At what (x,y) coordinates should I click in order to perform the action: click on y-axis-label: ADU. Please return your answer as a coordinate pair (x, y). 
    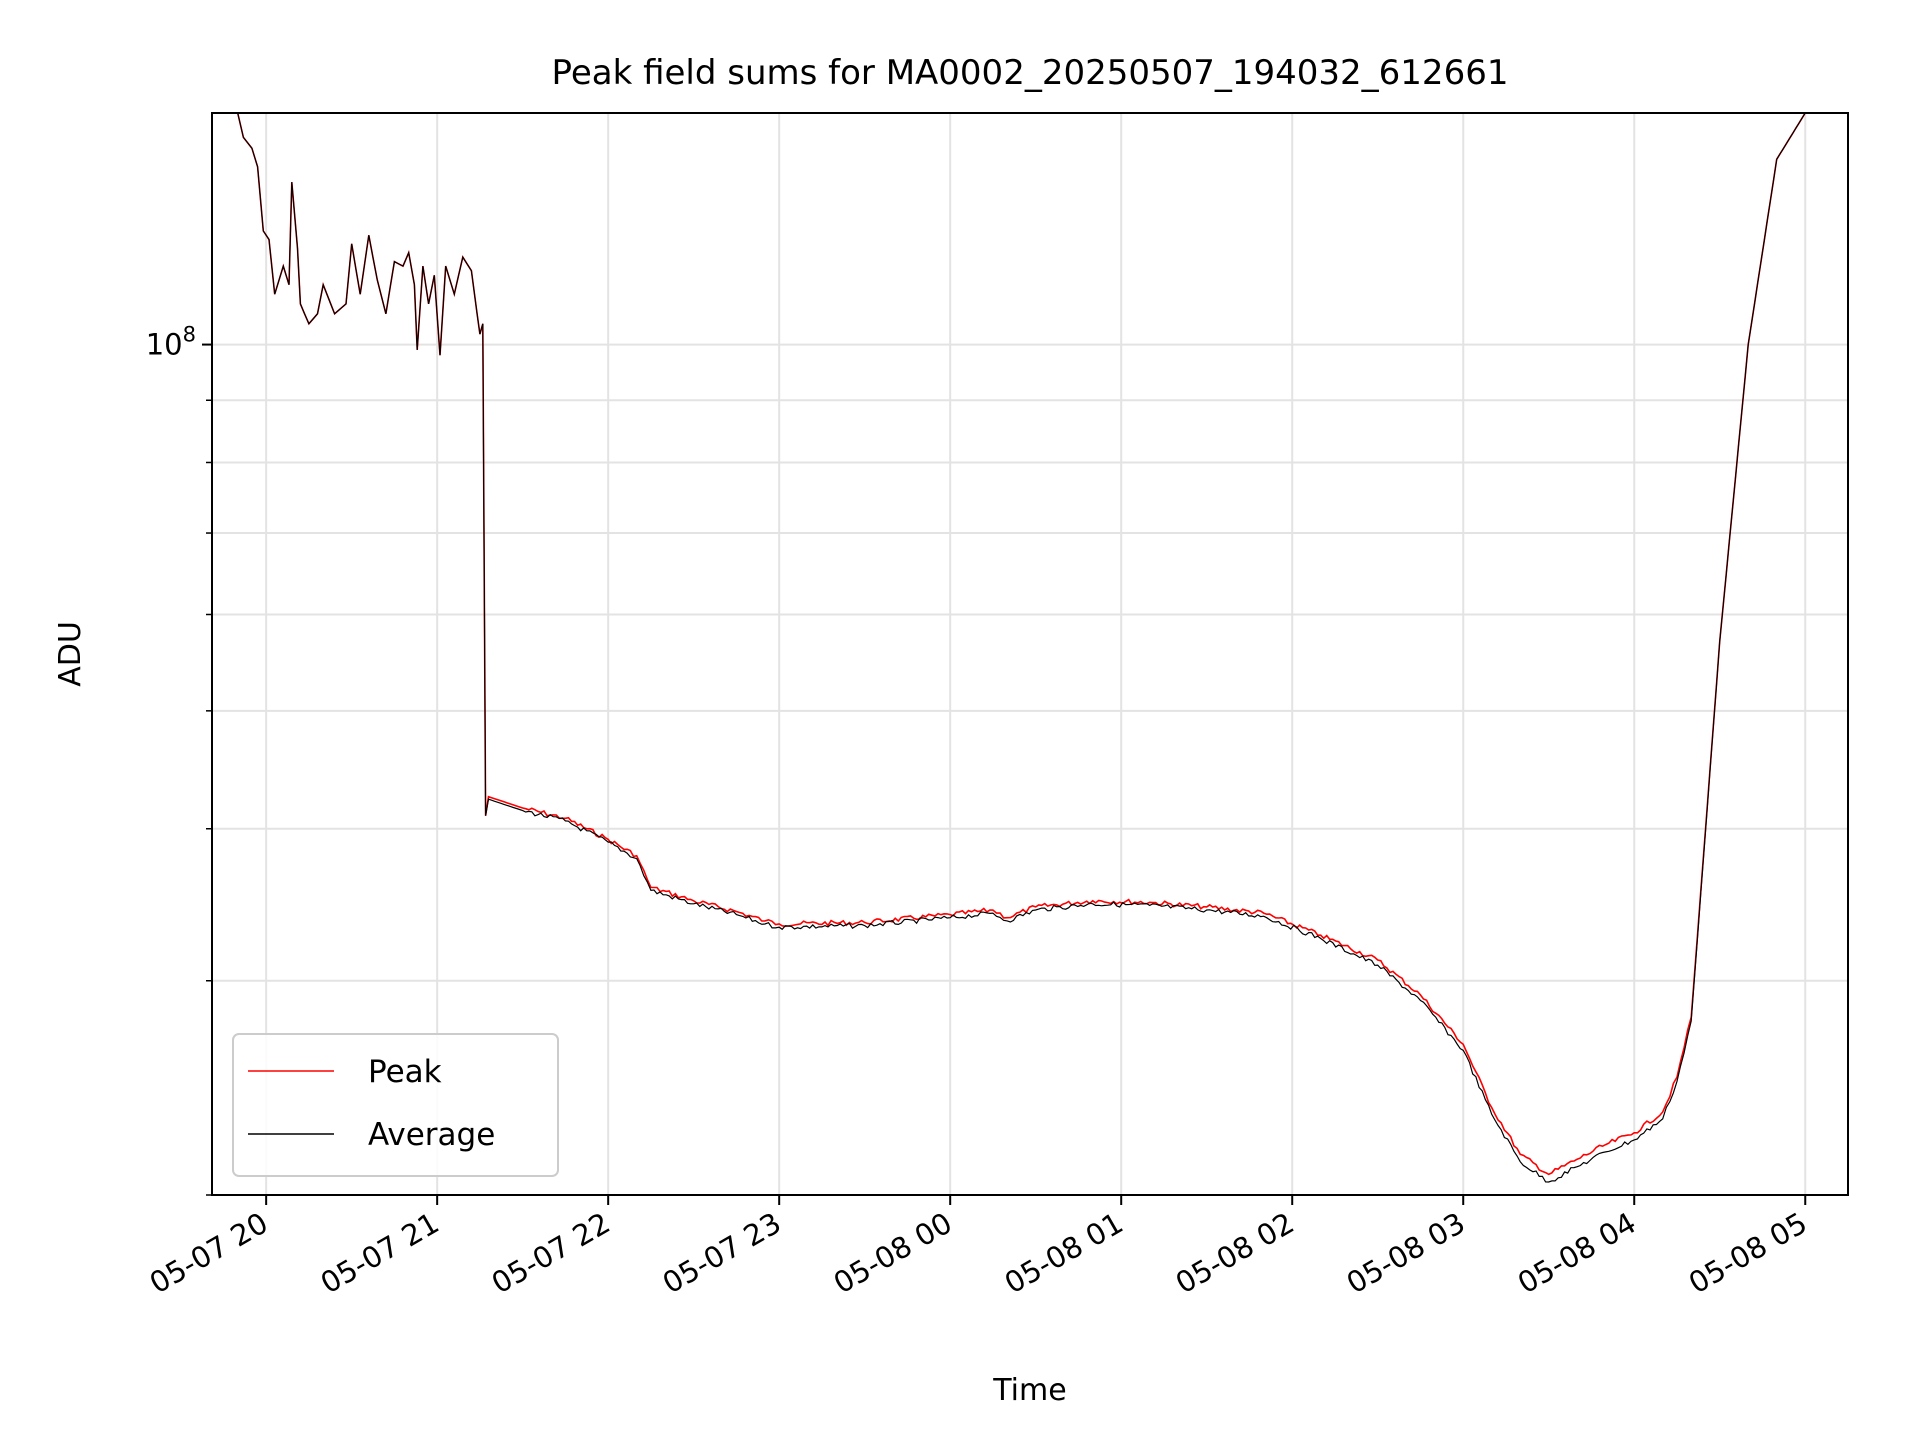
    Looking at the image, I should click on (70, 654).